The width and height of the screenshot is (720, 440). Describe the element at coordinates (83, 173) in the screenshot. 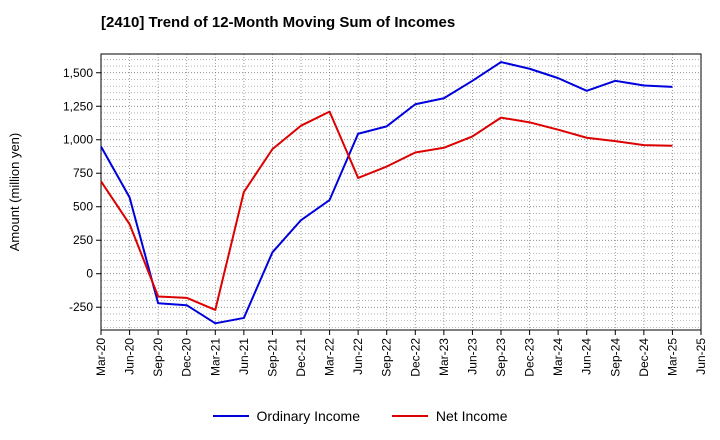

I see `y-tick-label: 750` at that location.